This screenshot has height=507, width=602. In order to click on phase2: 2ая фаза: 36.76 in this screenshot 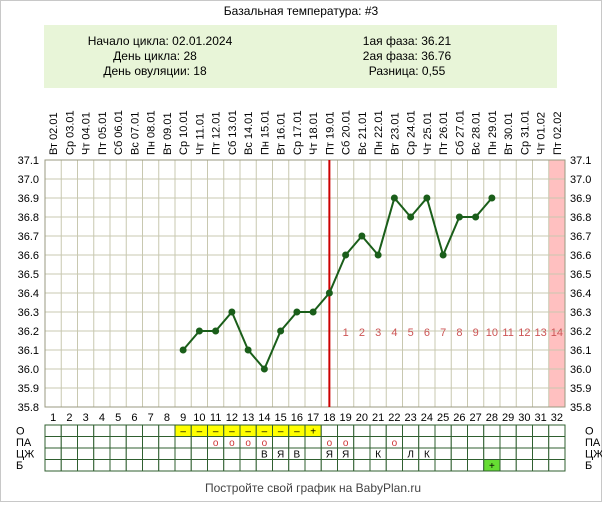, I will do `click(407, 56)`.